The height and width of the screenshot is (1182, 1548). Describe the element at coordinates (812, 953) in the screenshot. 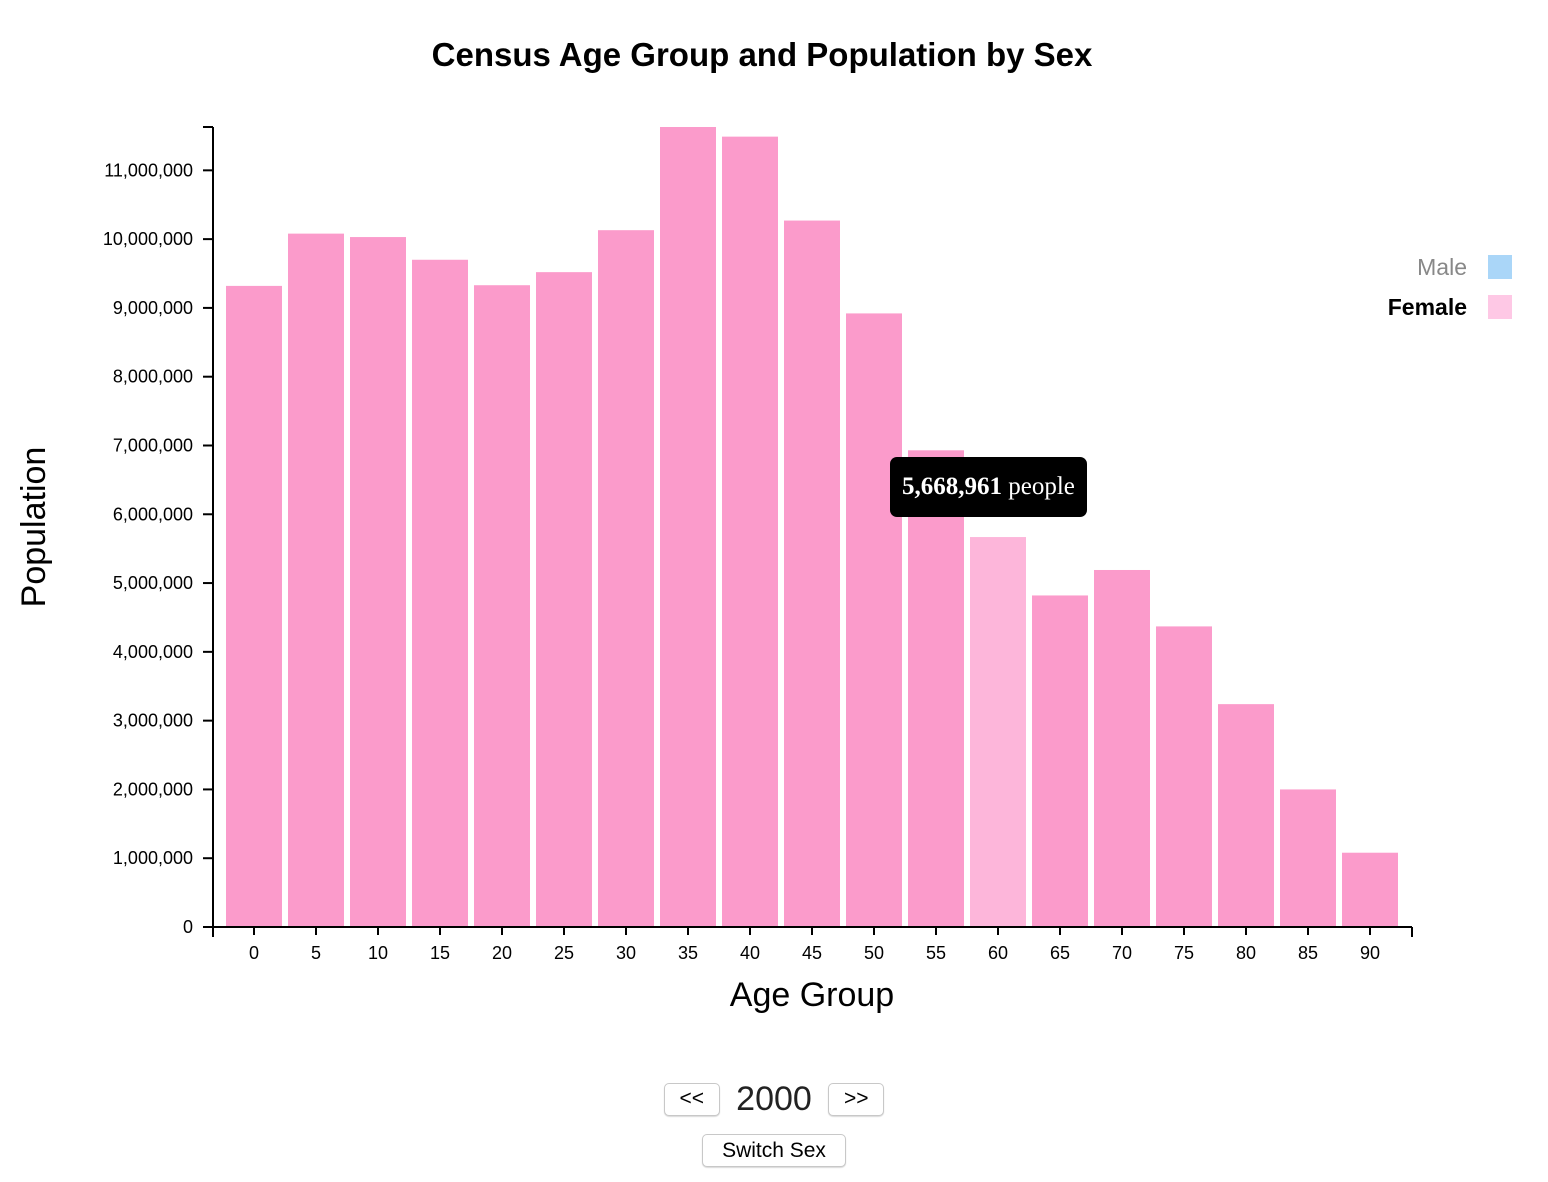

I see `x-tick-label: 45` at that location.